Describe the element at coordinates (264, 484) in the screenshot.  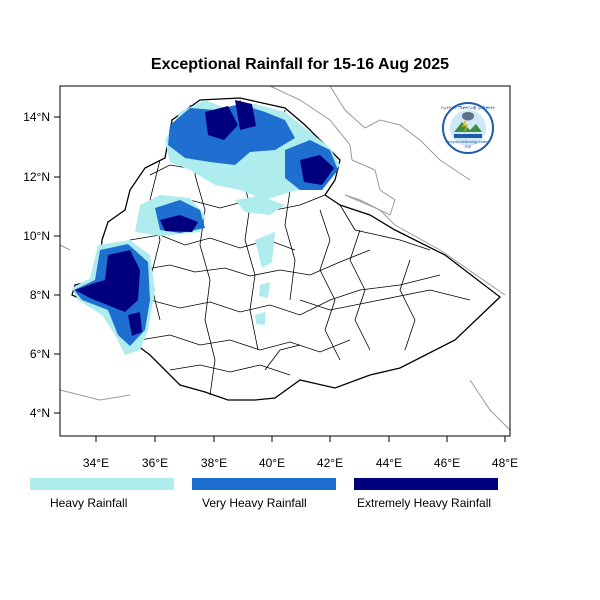
I see `legend-swatch-very-heavy` at that location.